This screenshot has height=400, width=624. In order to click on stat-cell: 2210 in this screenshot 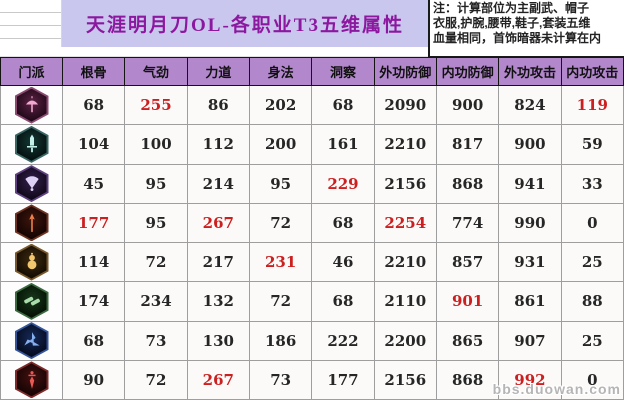, I will do `click(405, 262)`.